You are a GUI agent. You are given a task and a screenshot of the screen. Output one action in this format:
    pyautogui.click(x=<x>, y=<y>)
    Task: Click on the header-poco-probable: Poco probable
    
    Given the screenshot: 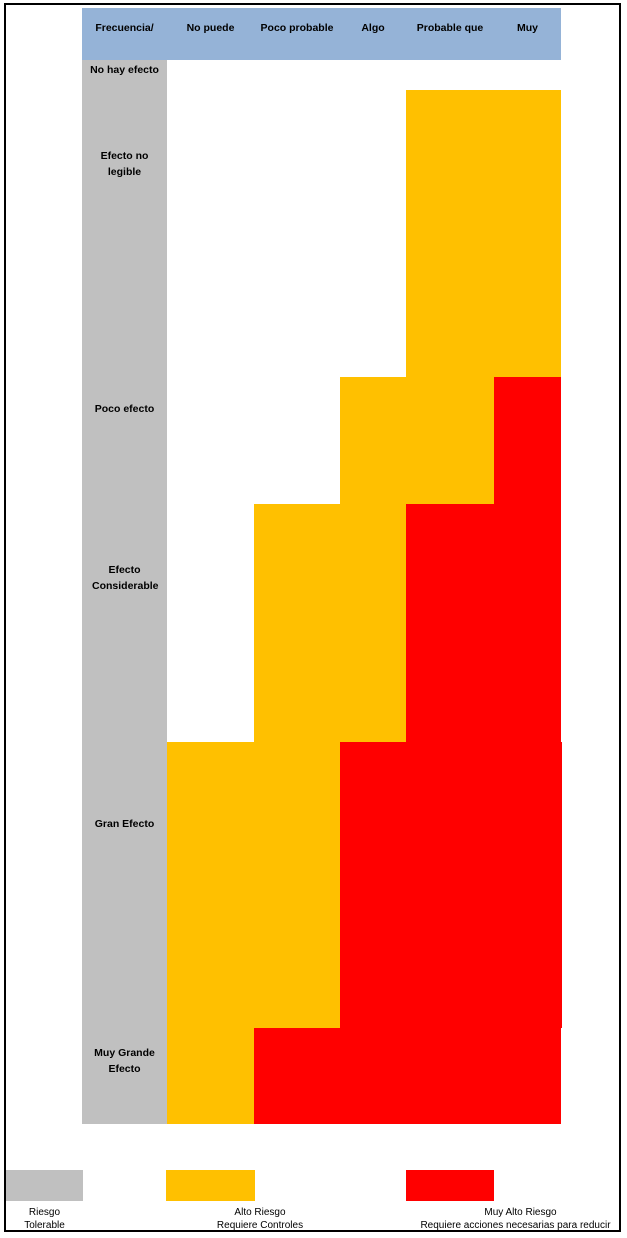 What is the action you would take?
    pyautogui.click(x=297, y=34)
    